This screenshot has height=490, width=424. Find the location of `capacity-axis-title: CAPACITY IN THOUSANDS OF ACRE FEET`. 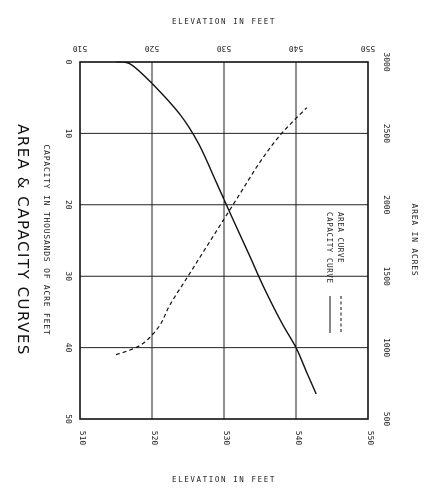

capacity-axis-title: CAPACITY IN THOUSANDS OF ACRE FEET is located at coordinates (46, 240).